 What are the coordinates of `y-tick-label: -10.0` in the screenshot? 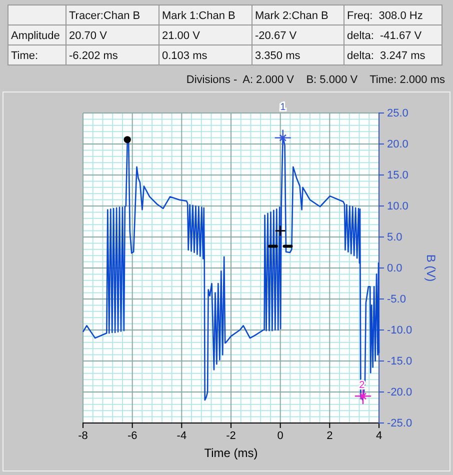 It's located at (399, 330).